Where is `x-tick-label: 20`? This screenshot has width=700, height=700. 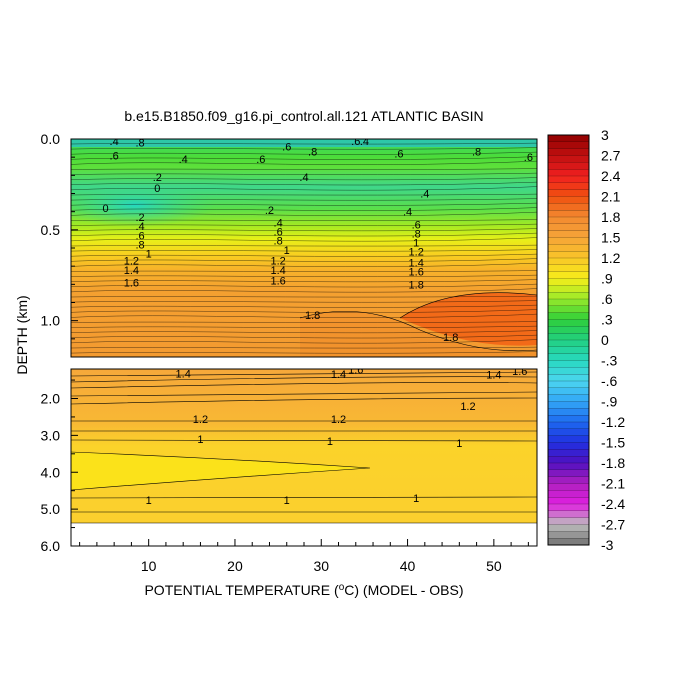 x-tick-label: 20 is located at coordinates (235, 566).